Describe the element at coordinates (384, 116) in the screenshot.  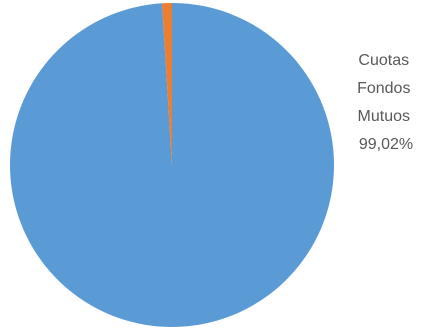
I see `slice-label-line-3: Mutuos` at that location.